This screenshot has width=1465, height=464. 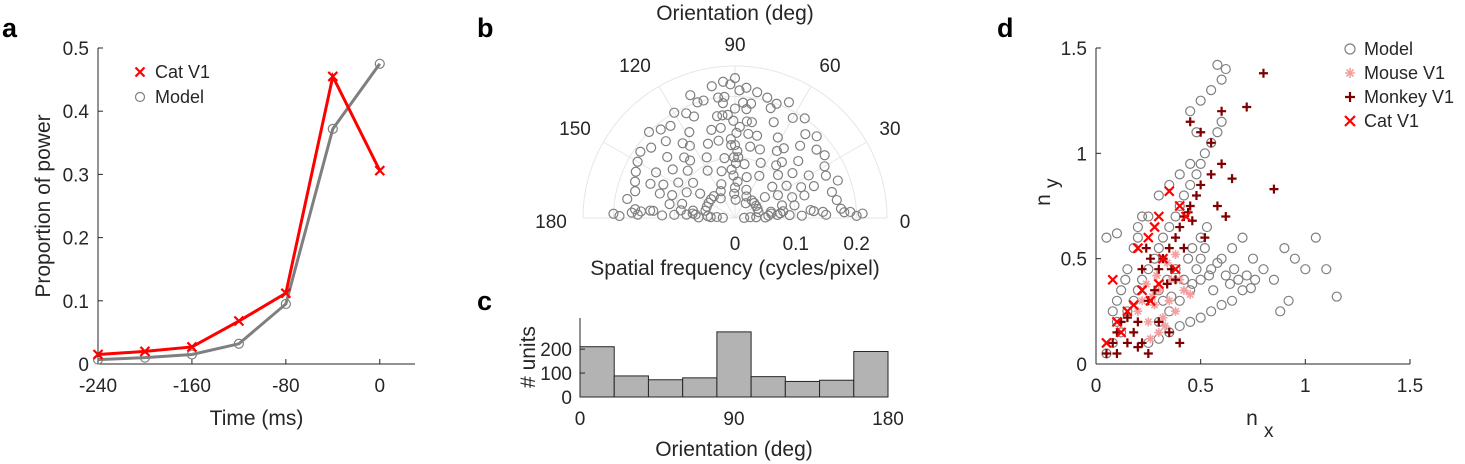 What do you see at coordinates (485, 28) in the screenshot?
I see `panel-letter-b: b` at bounding box center [485, 28].